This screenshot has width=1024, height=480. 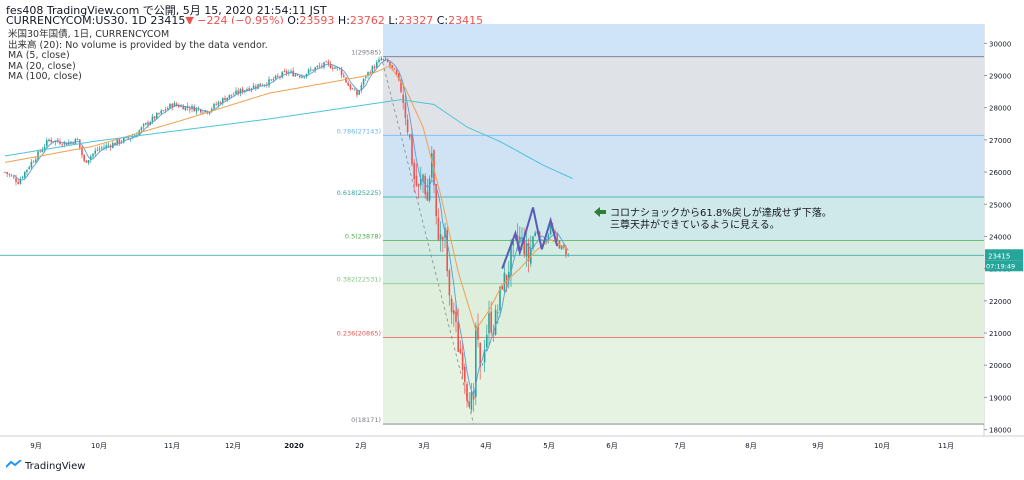 I want to click on price-tick-label: 29000, so click(x=1000, y=77).